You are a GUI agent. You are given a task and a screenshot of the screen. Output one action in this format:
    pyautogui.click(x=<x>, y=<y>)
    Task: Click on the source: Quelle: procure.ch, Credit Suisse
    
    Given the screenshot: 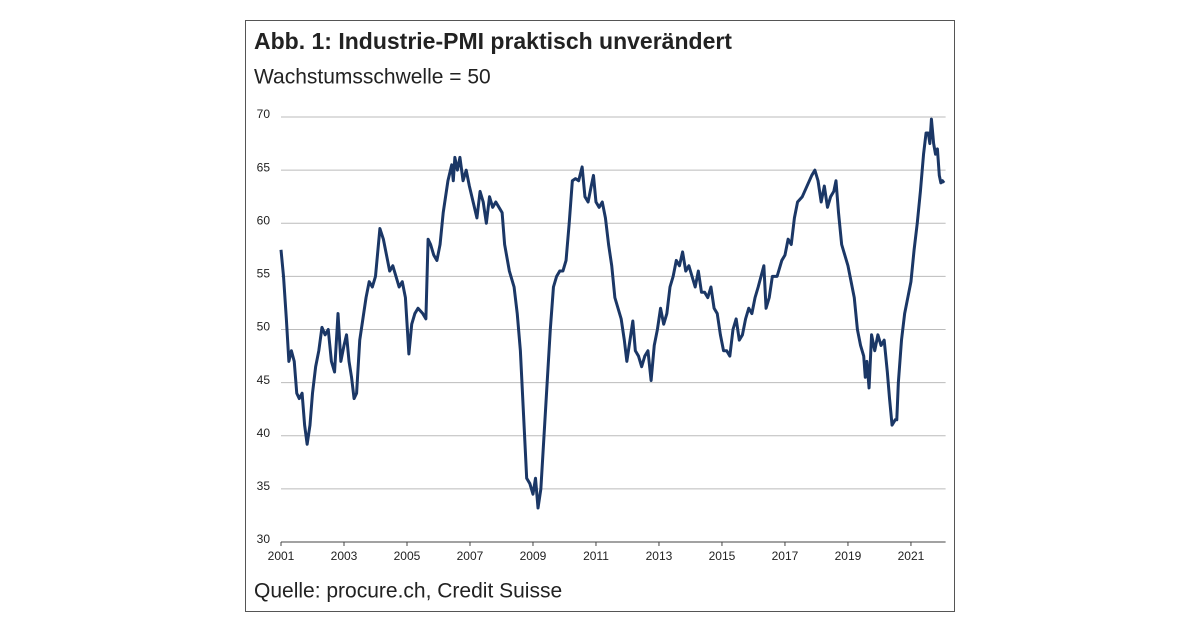 What is the action you would take?
    pyautogui.click(x=408, y=591)
    